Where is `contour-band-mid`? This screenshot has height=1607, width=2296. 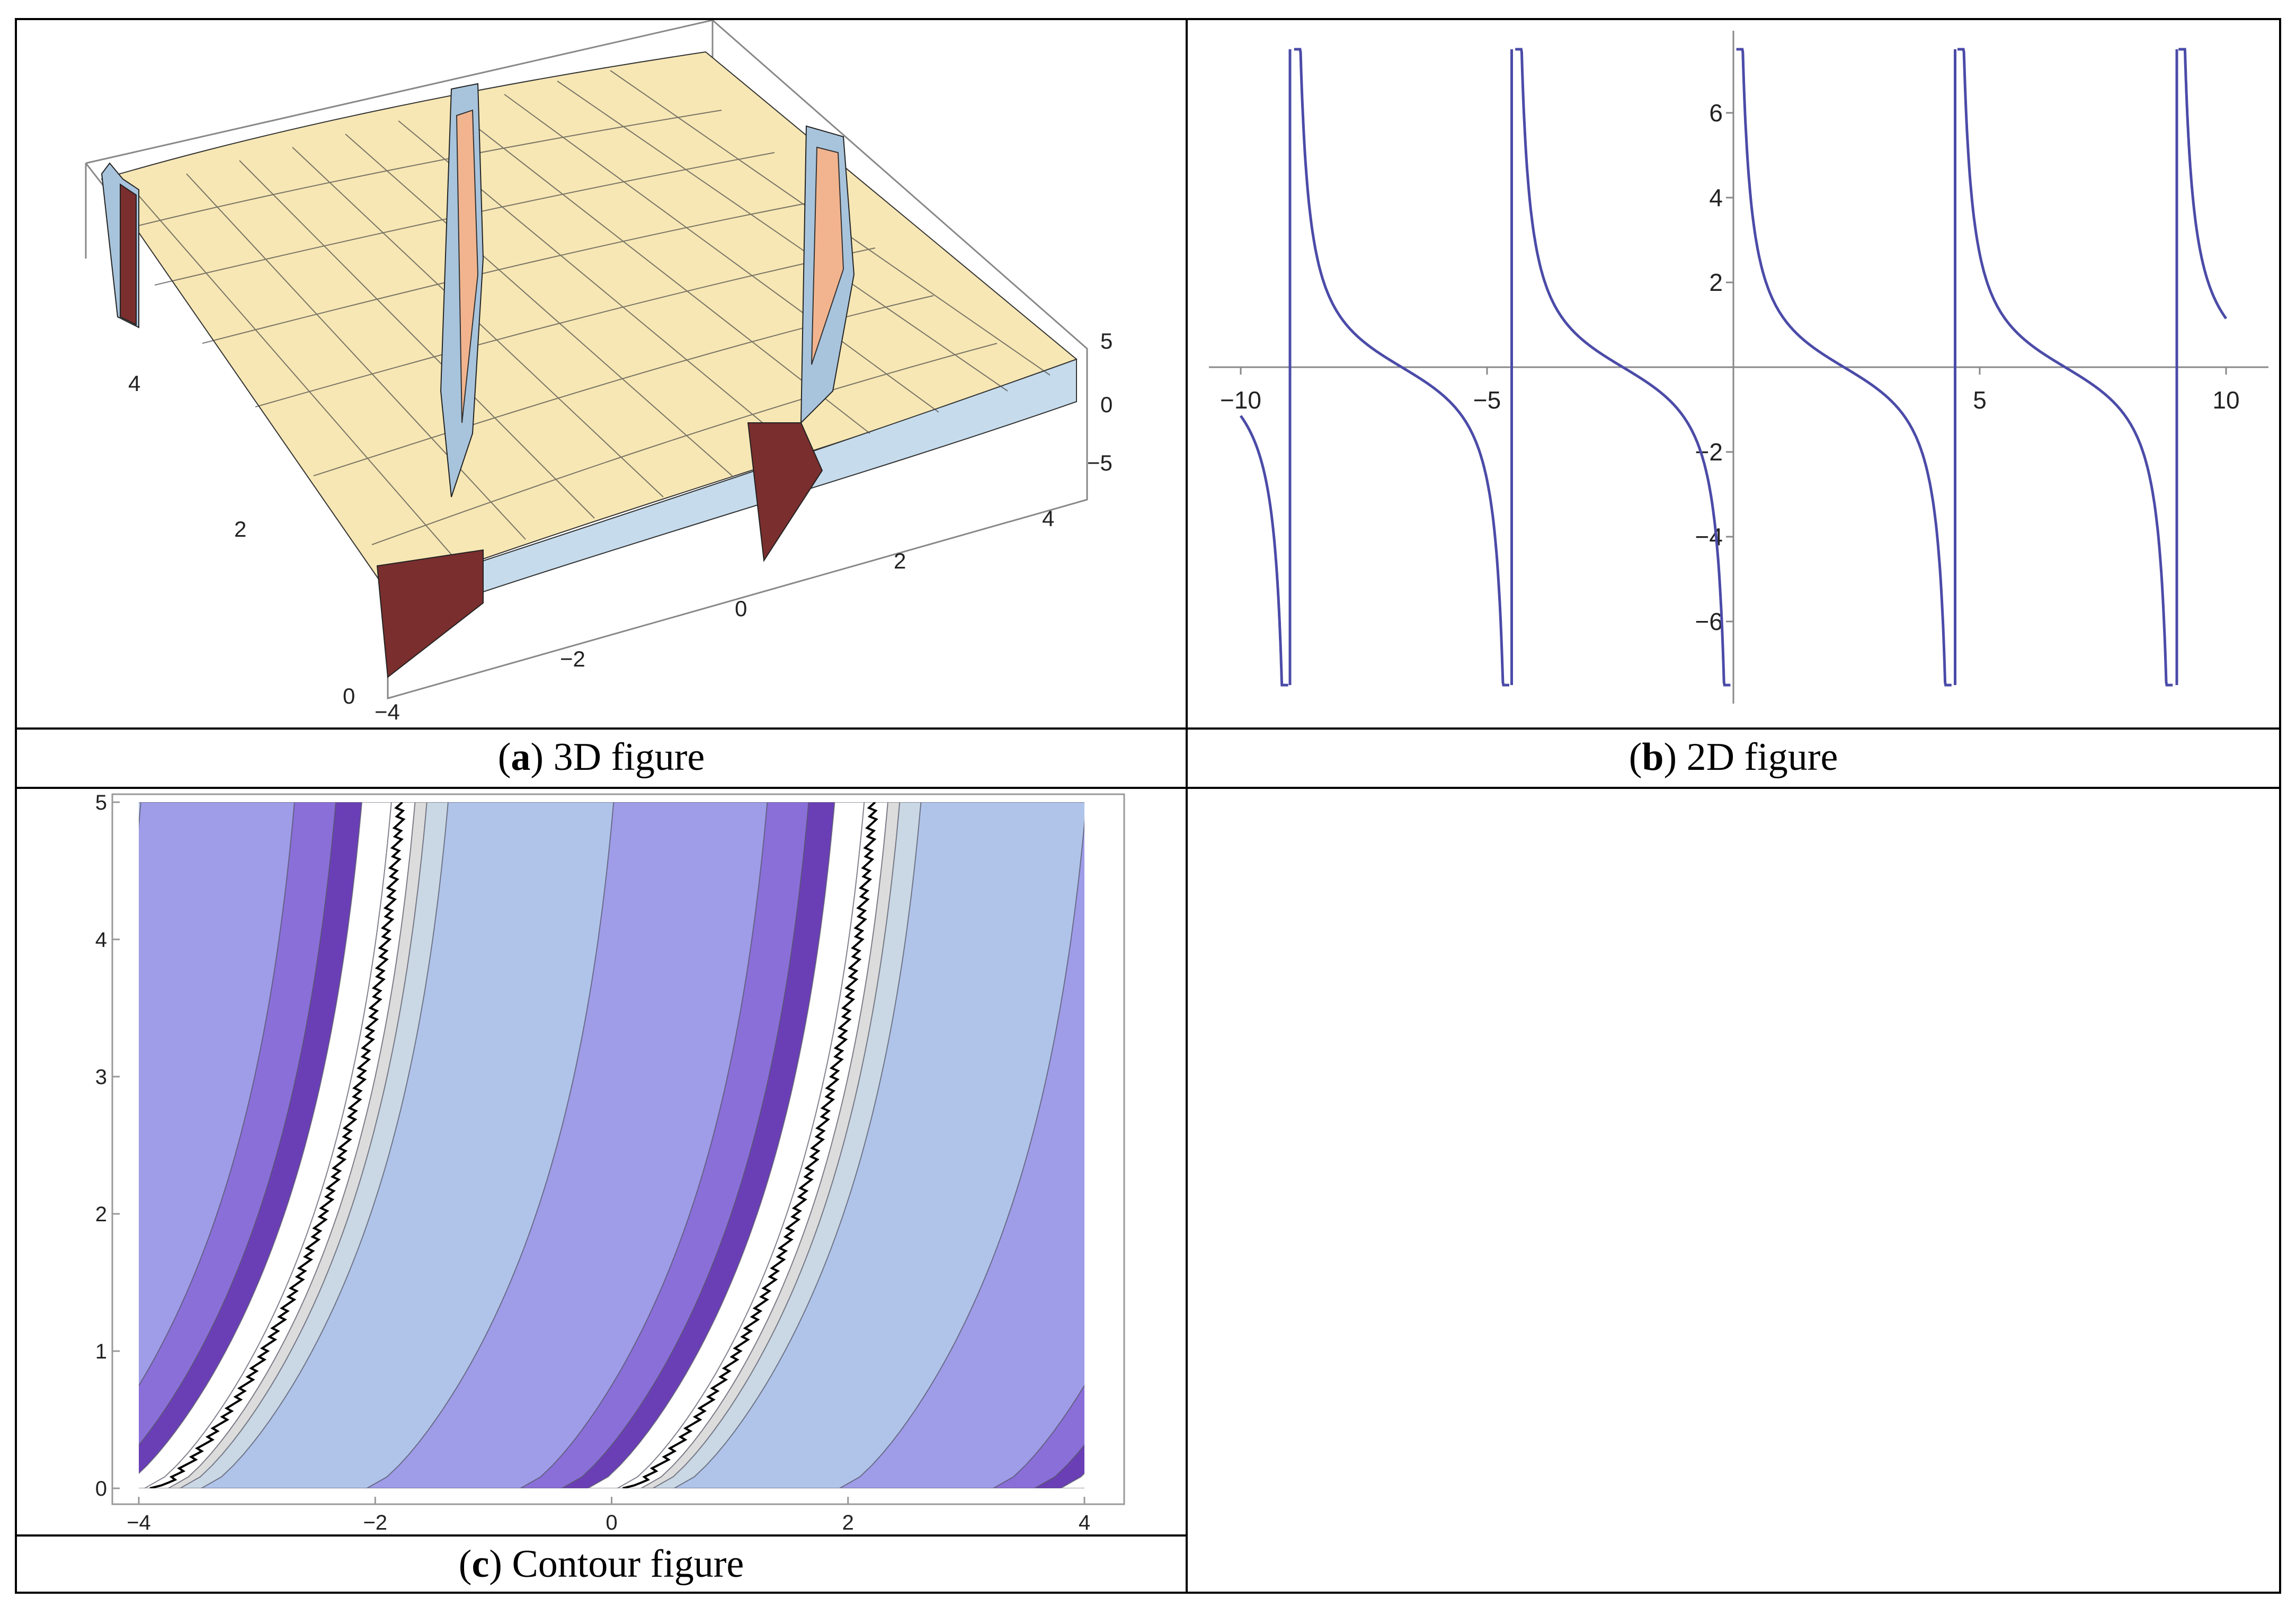
contour-band-mid is located at coordinates (961, 1153).